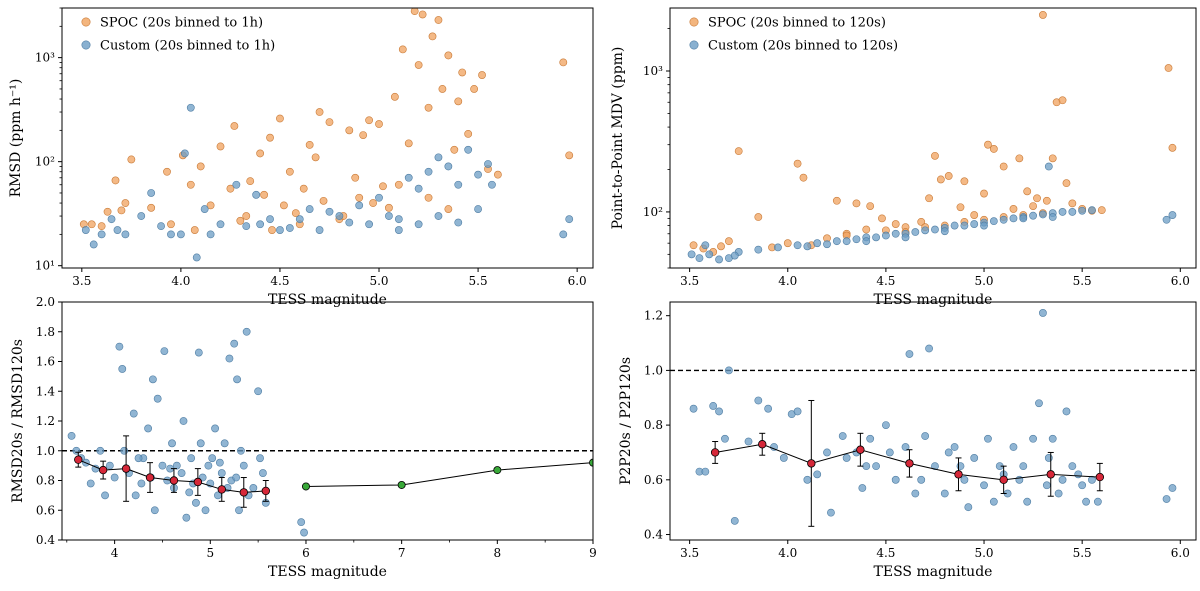 Image resolution: width=1200 pixels, height=591 pixels. What do you see at coordinates (1180, 281) in the screenshot?
I see `x-tick-label: 6.0` at bounding box center [1180, 281].